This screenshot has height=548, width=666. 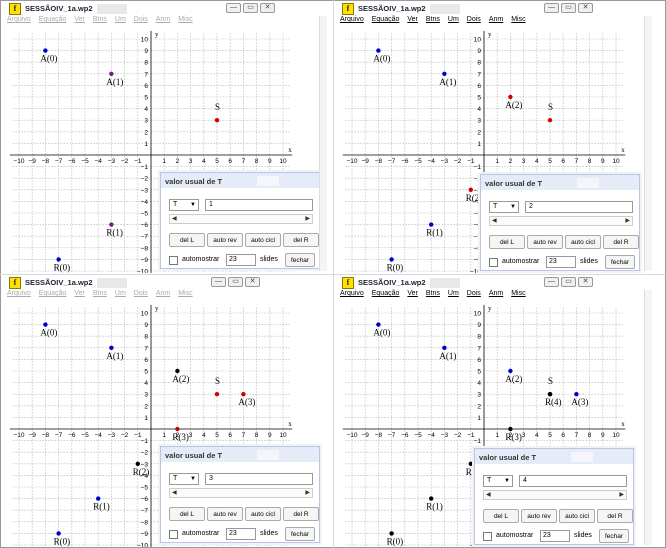 I want to click on t-value-field: 3, so click(x=259, y=479).